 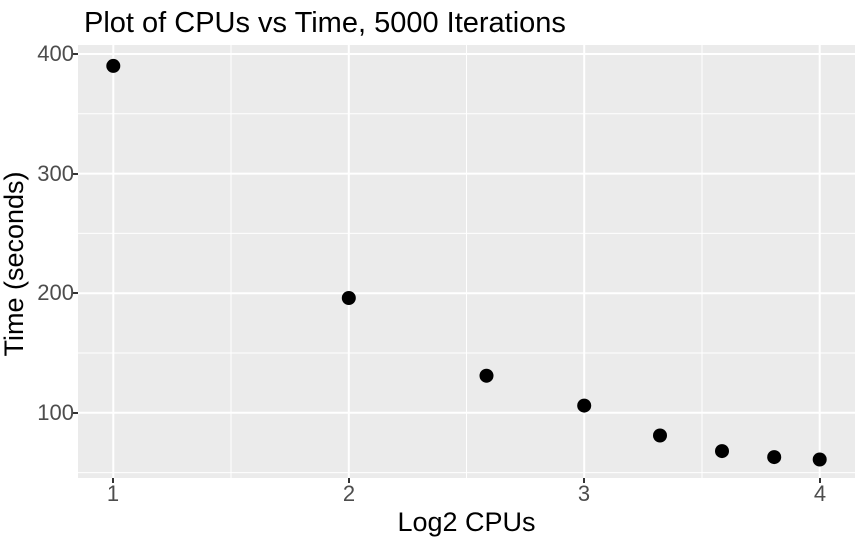 What do you see at coordinates (55, 53) in the screenshot?
I see `y-tick-label: 400` at bounding box center [55, 53].